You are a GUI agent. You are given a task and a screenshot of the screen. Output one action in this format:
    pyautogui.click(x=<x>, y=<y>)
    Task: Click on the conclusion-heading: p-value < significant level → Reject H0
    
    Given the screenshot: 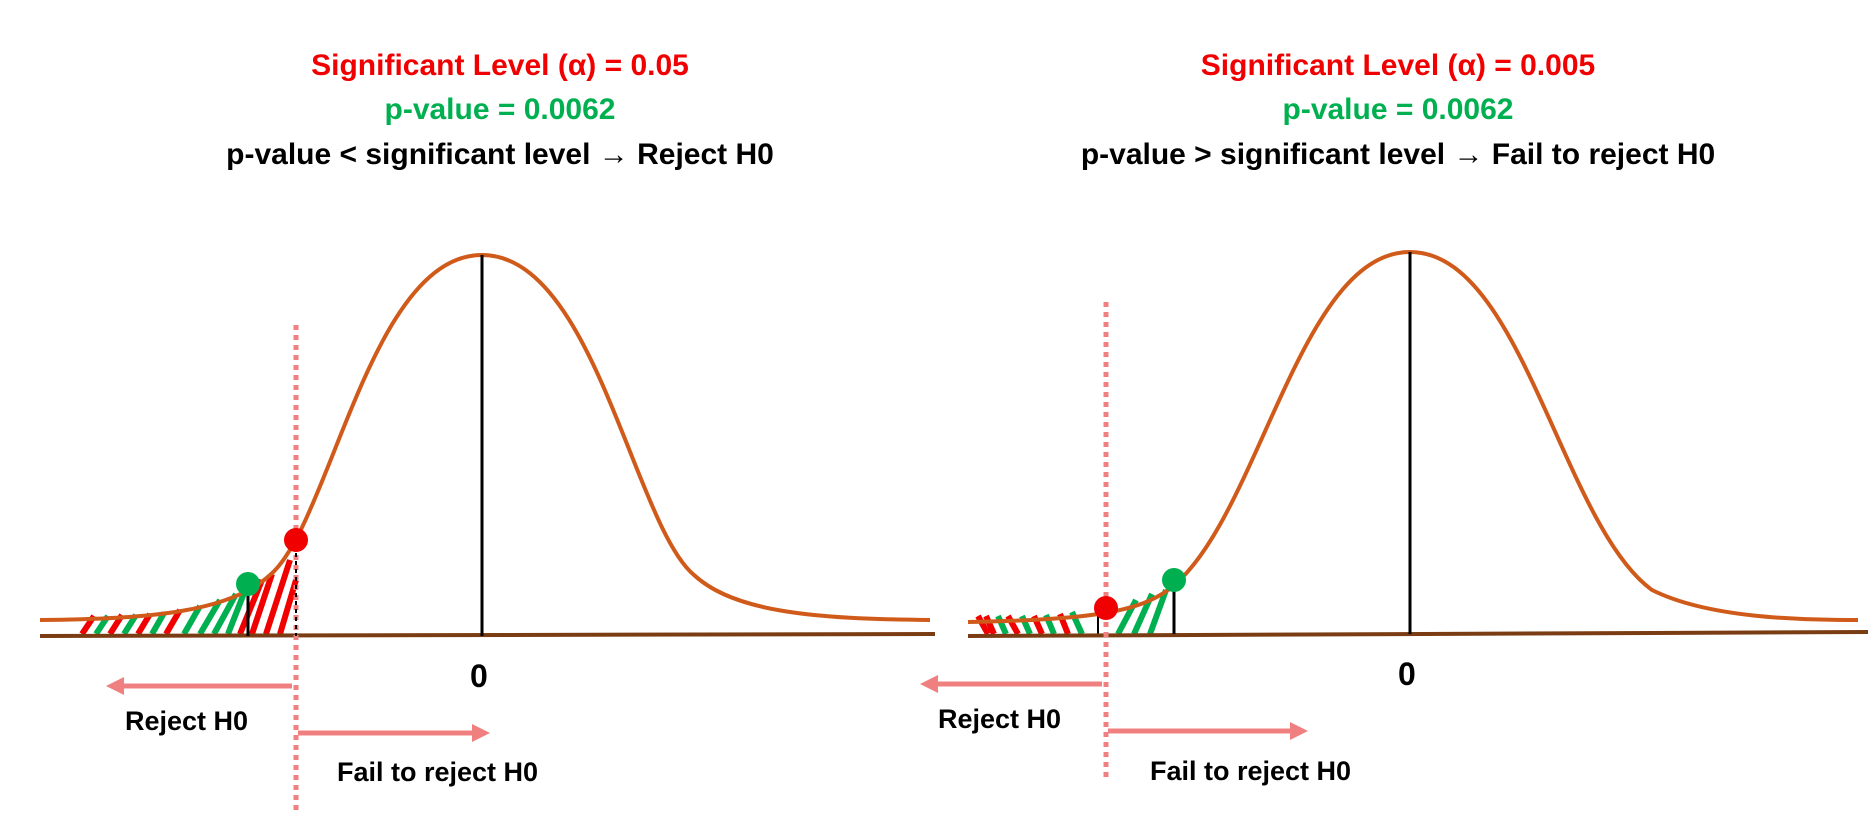 What is the action you would take?
    pyautogui.click(x=500, y=154)
    